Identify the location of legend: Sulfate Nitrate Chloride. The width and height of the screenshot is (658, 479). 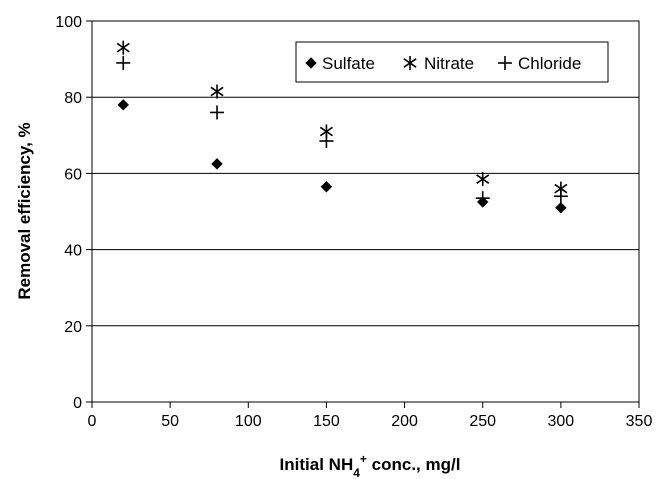
(452, 62).